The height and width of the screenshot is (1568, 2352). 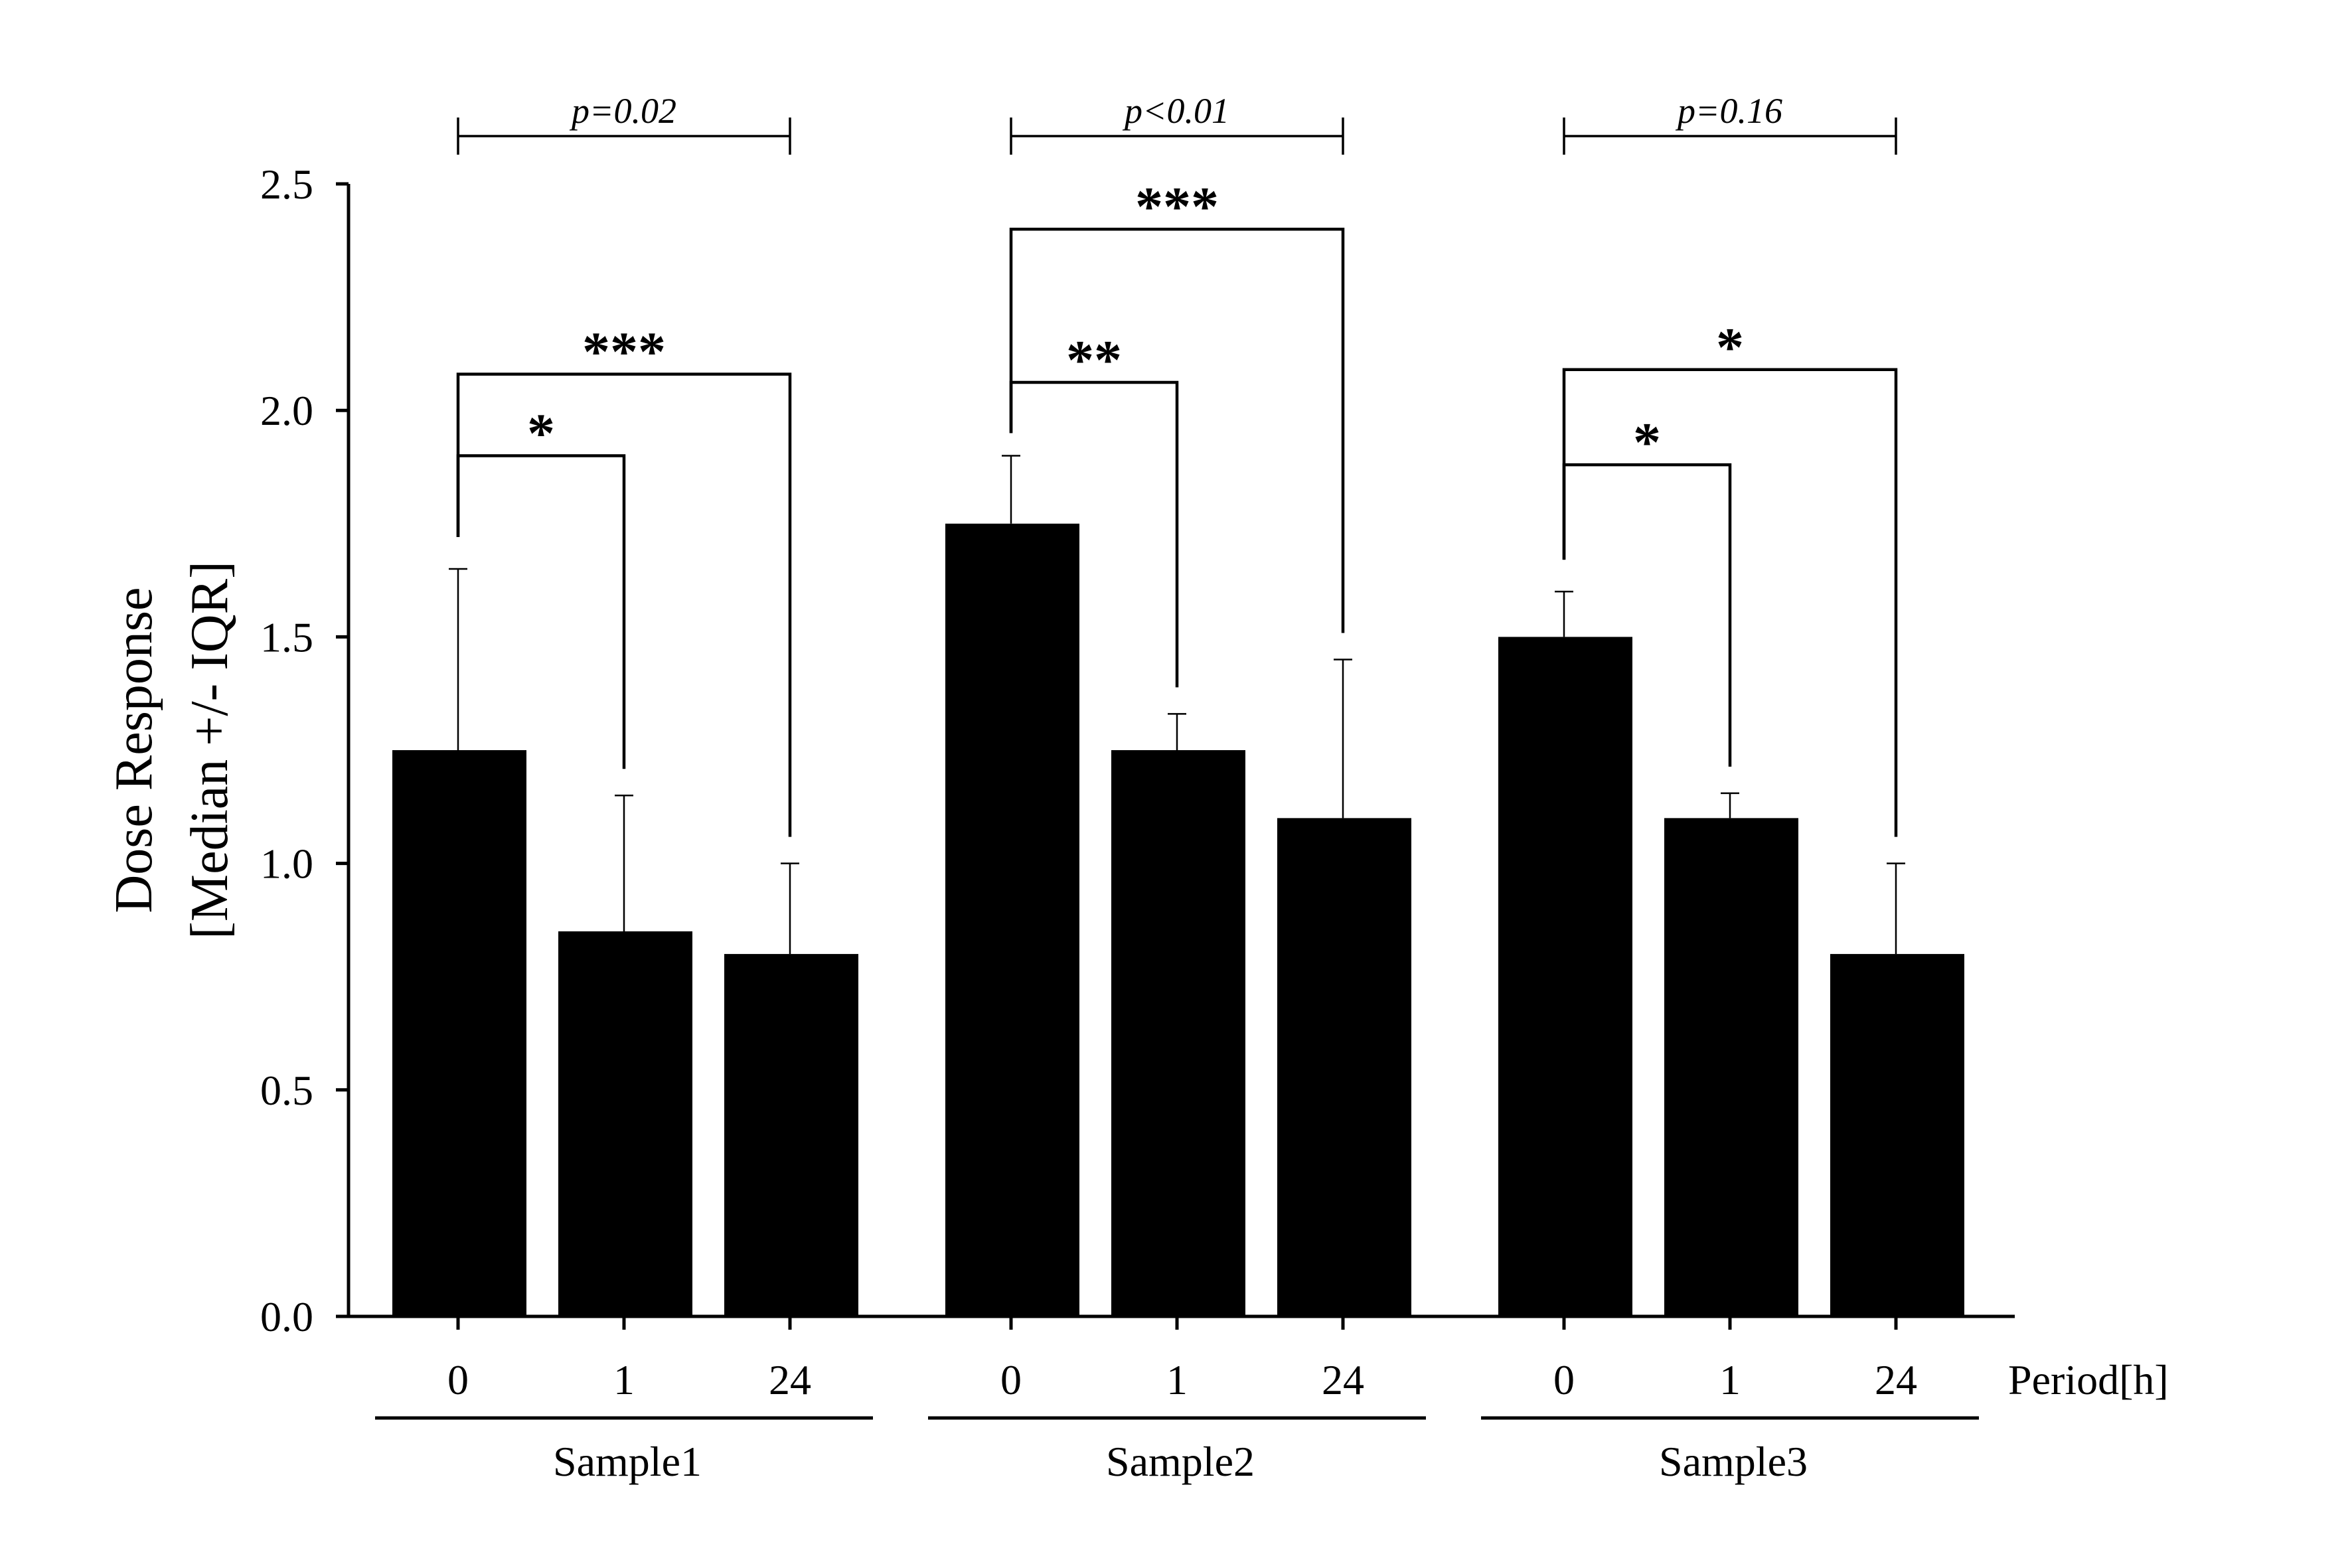 I want to click on group-label: Sample2, so click(x=1181, y=1462).